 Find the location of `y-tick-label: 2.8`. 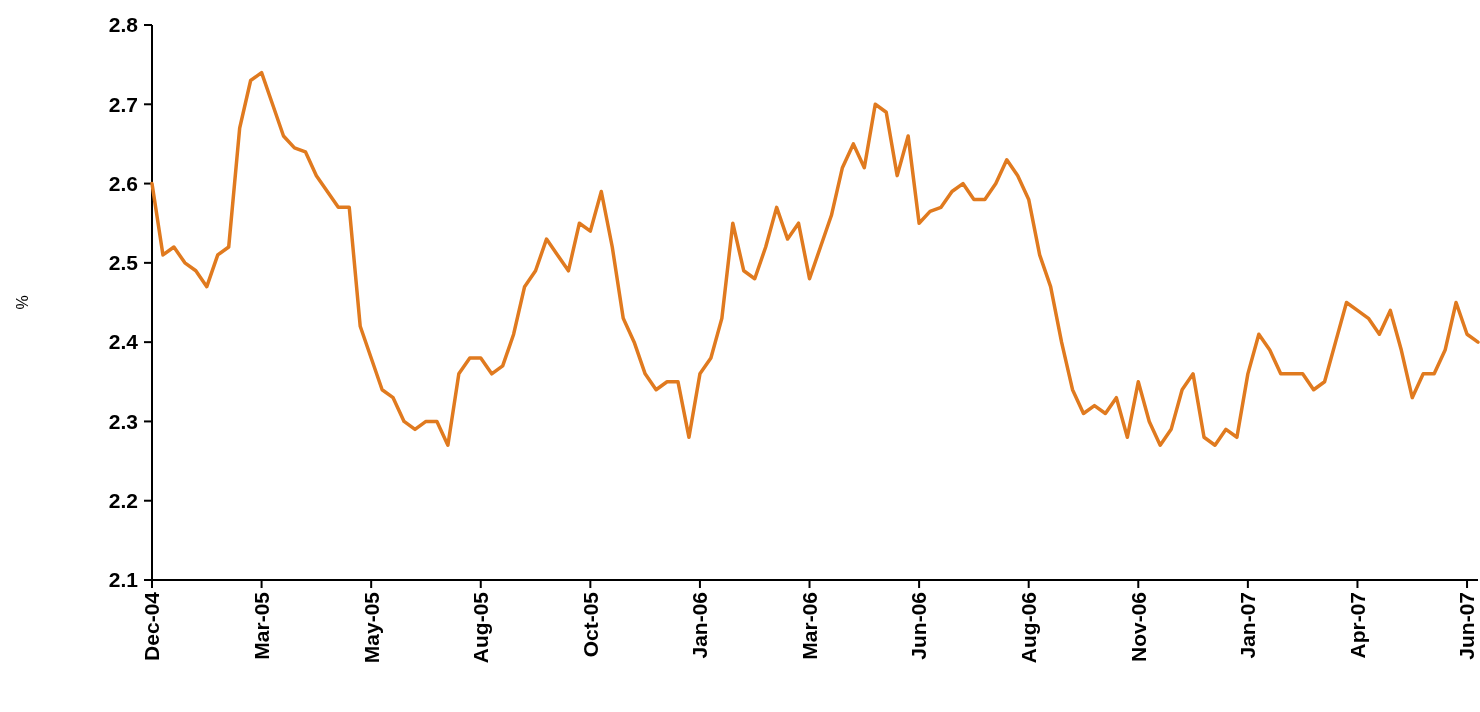

y-tick-label: 2.8 is located at coordinates (123, 25).